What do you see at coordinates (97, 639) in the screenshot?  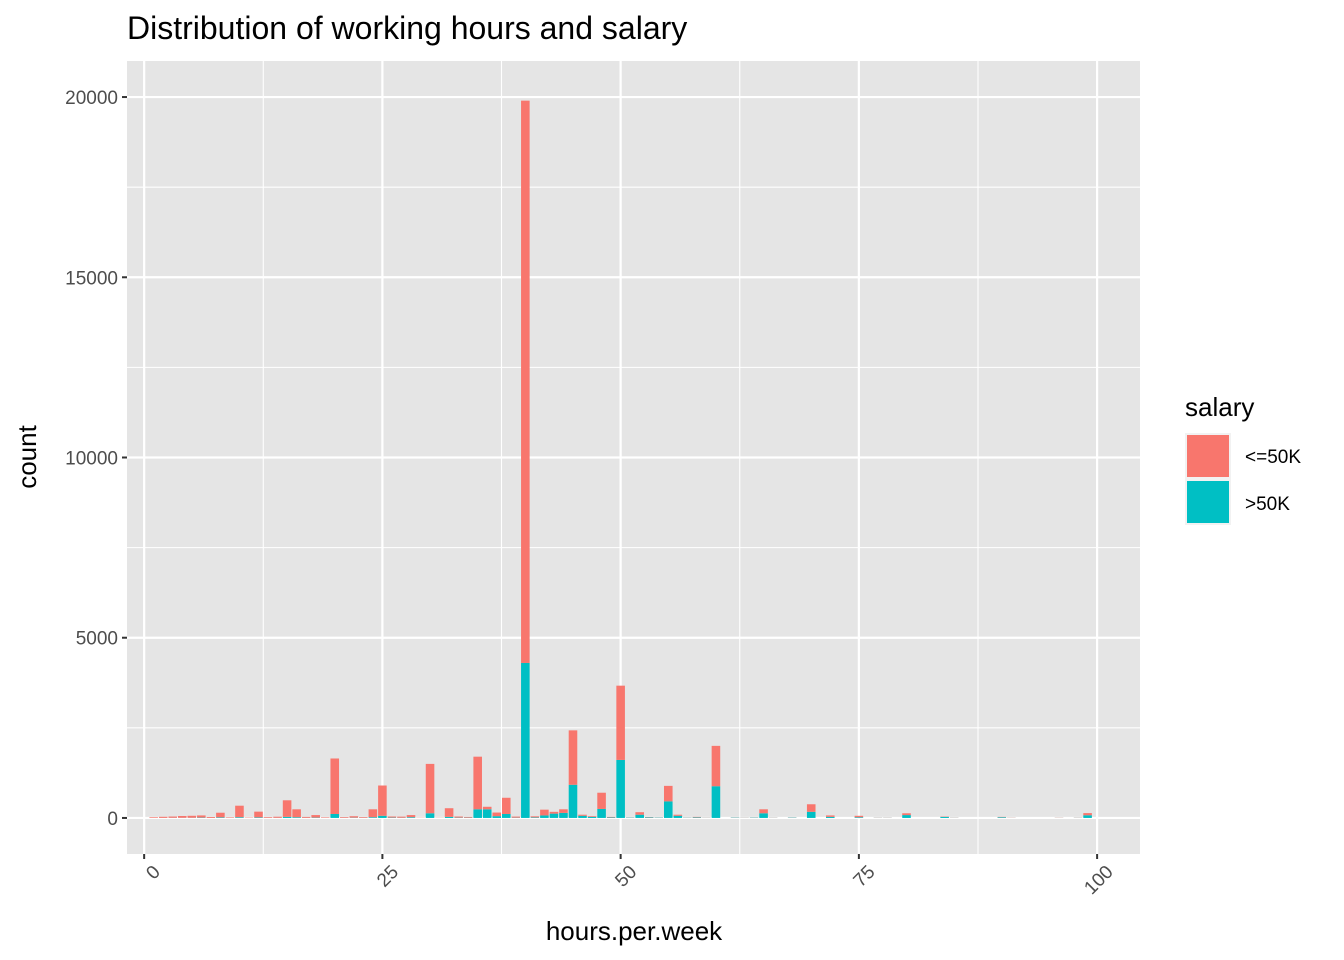 I see `y-tick-label: 5000` at bounding box center [97, 639].